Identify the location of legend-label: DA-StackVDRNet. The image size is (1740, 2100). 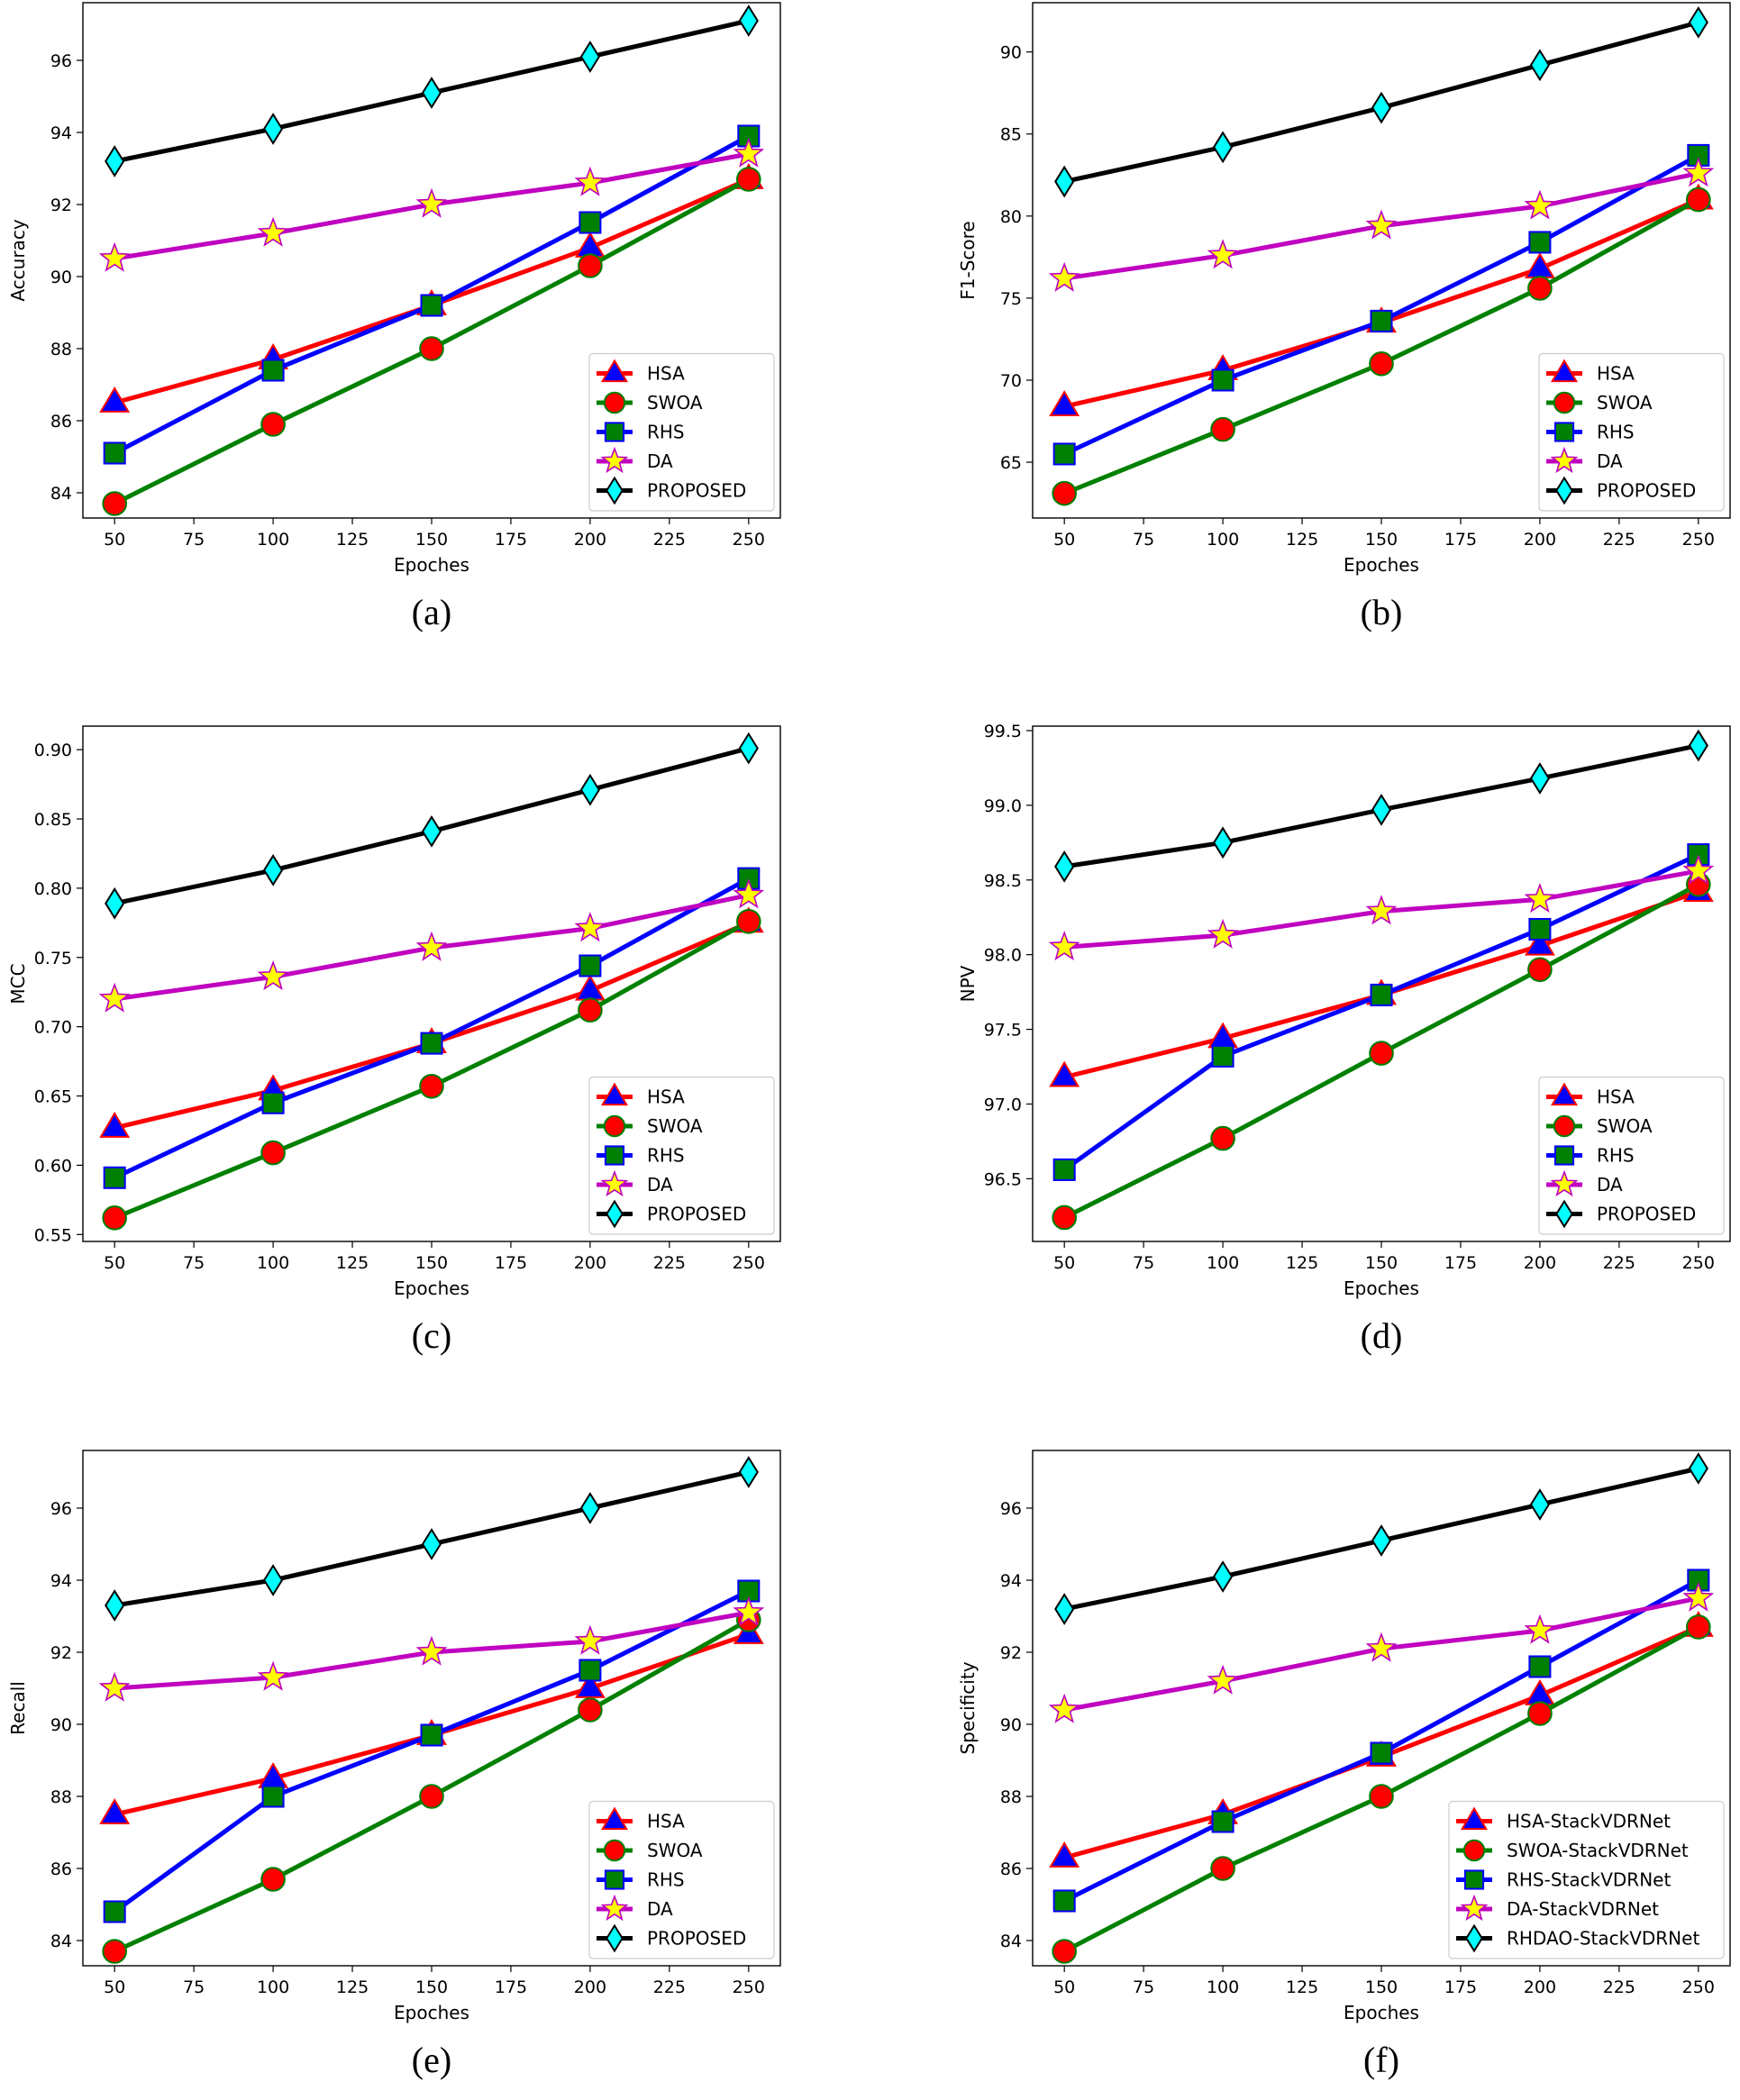
(1583, 1909).